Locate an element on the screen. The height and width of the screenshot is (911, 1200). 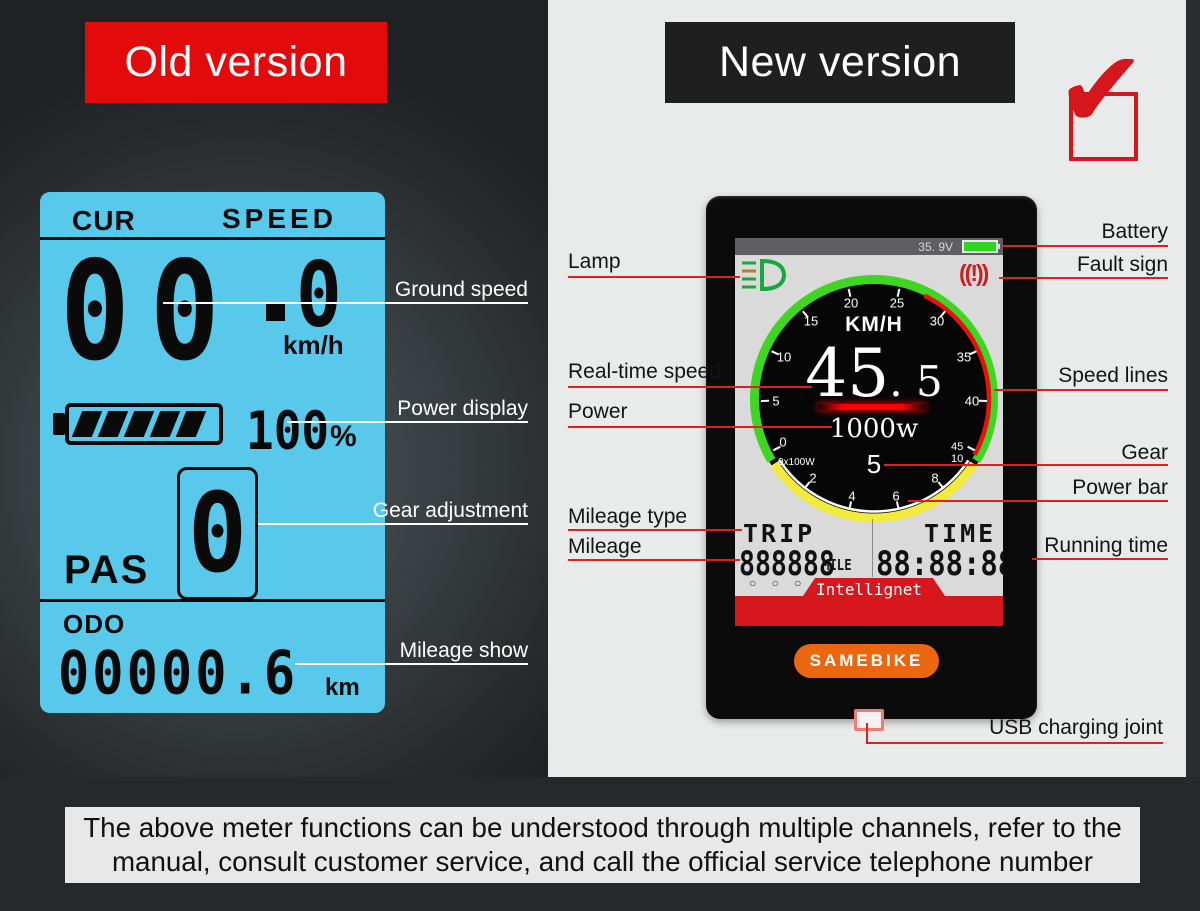
callout-line-battery is located at coordinates (1084, 246).